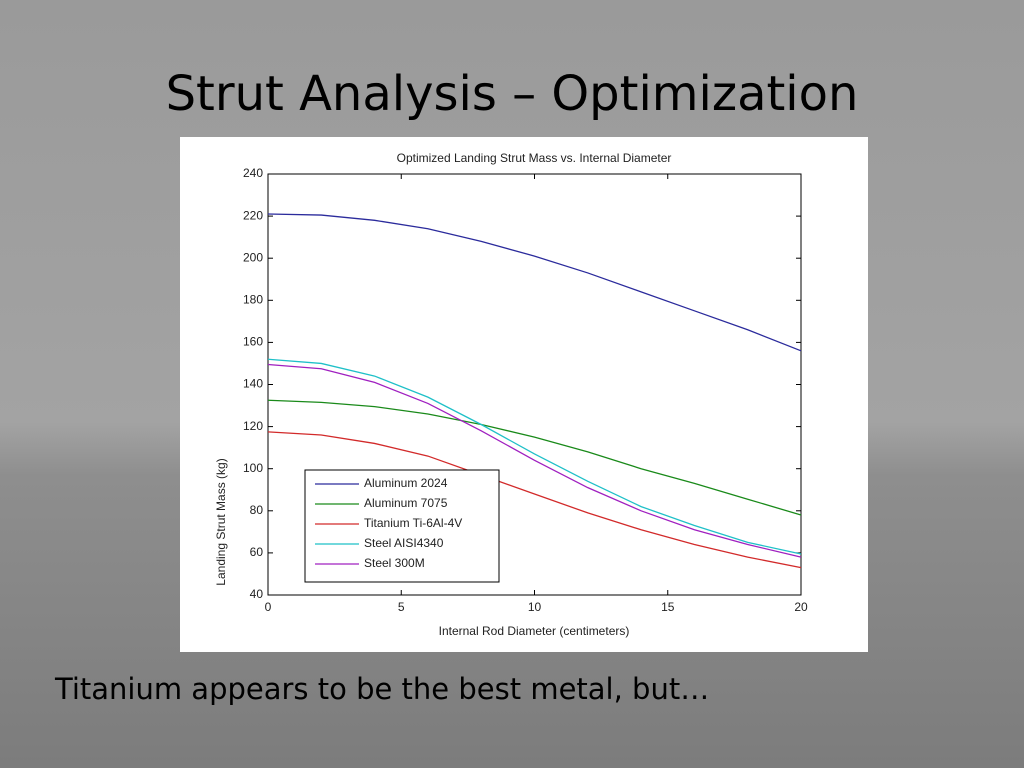 The height and width of the screenshot is (768, 1024). What do you see at coordinates (406, 483) in the screenshot?
I see `legend-label: Aluminum 2024` at bounding box center [406, 483].